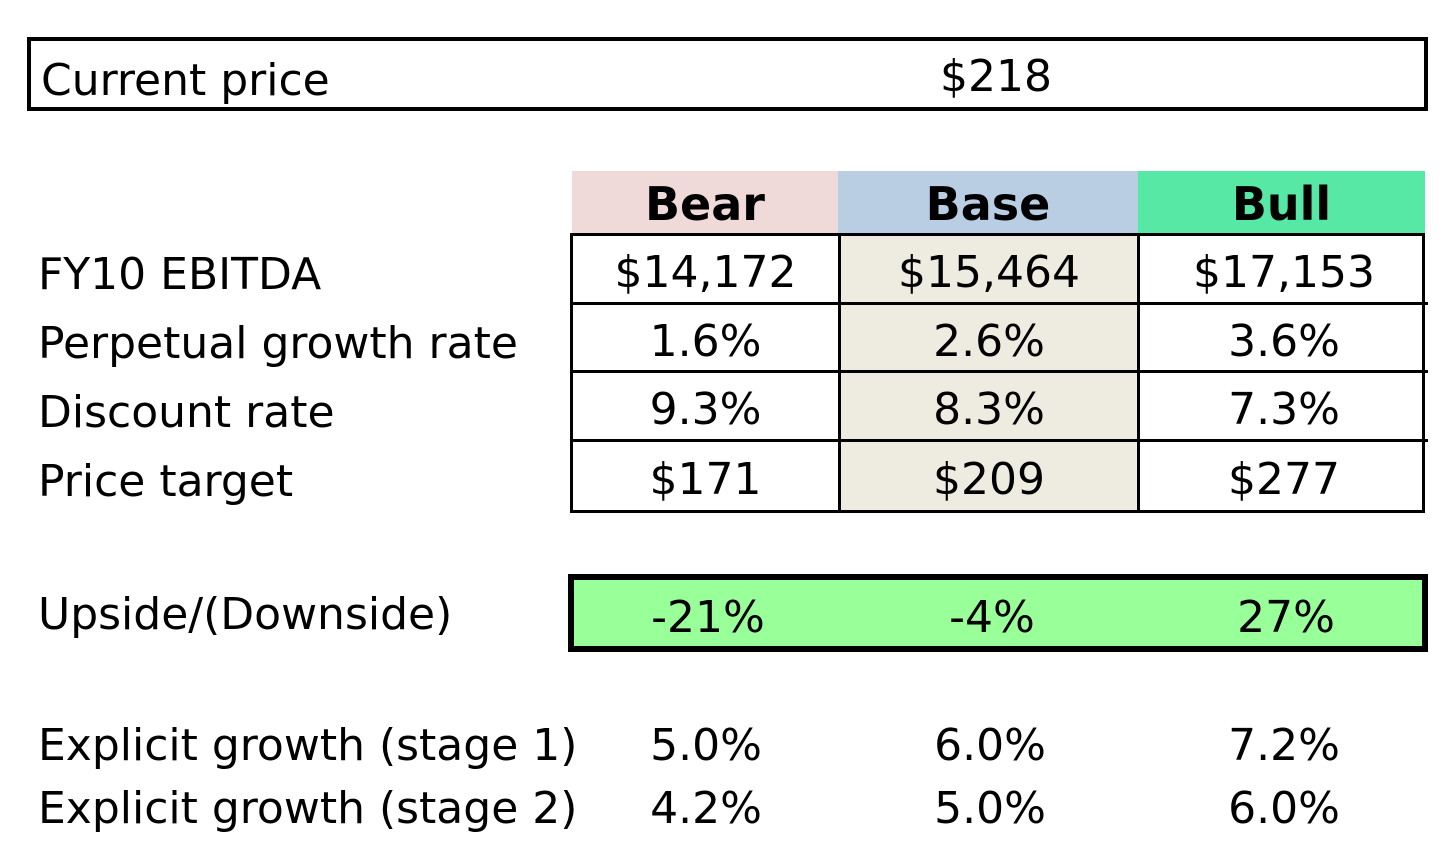 The width and height of the screenshot is (1456, 861). What do you see at coordinates (990, 475) in the screenshot?
I see `table-cell: $209` at bounding box center [990, 475].